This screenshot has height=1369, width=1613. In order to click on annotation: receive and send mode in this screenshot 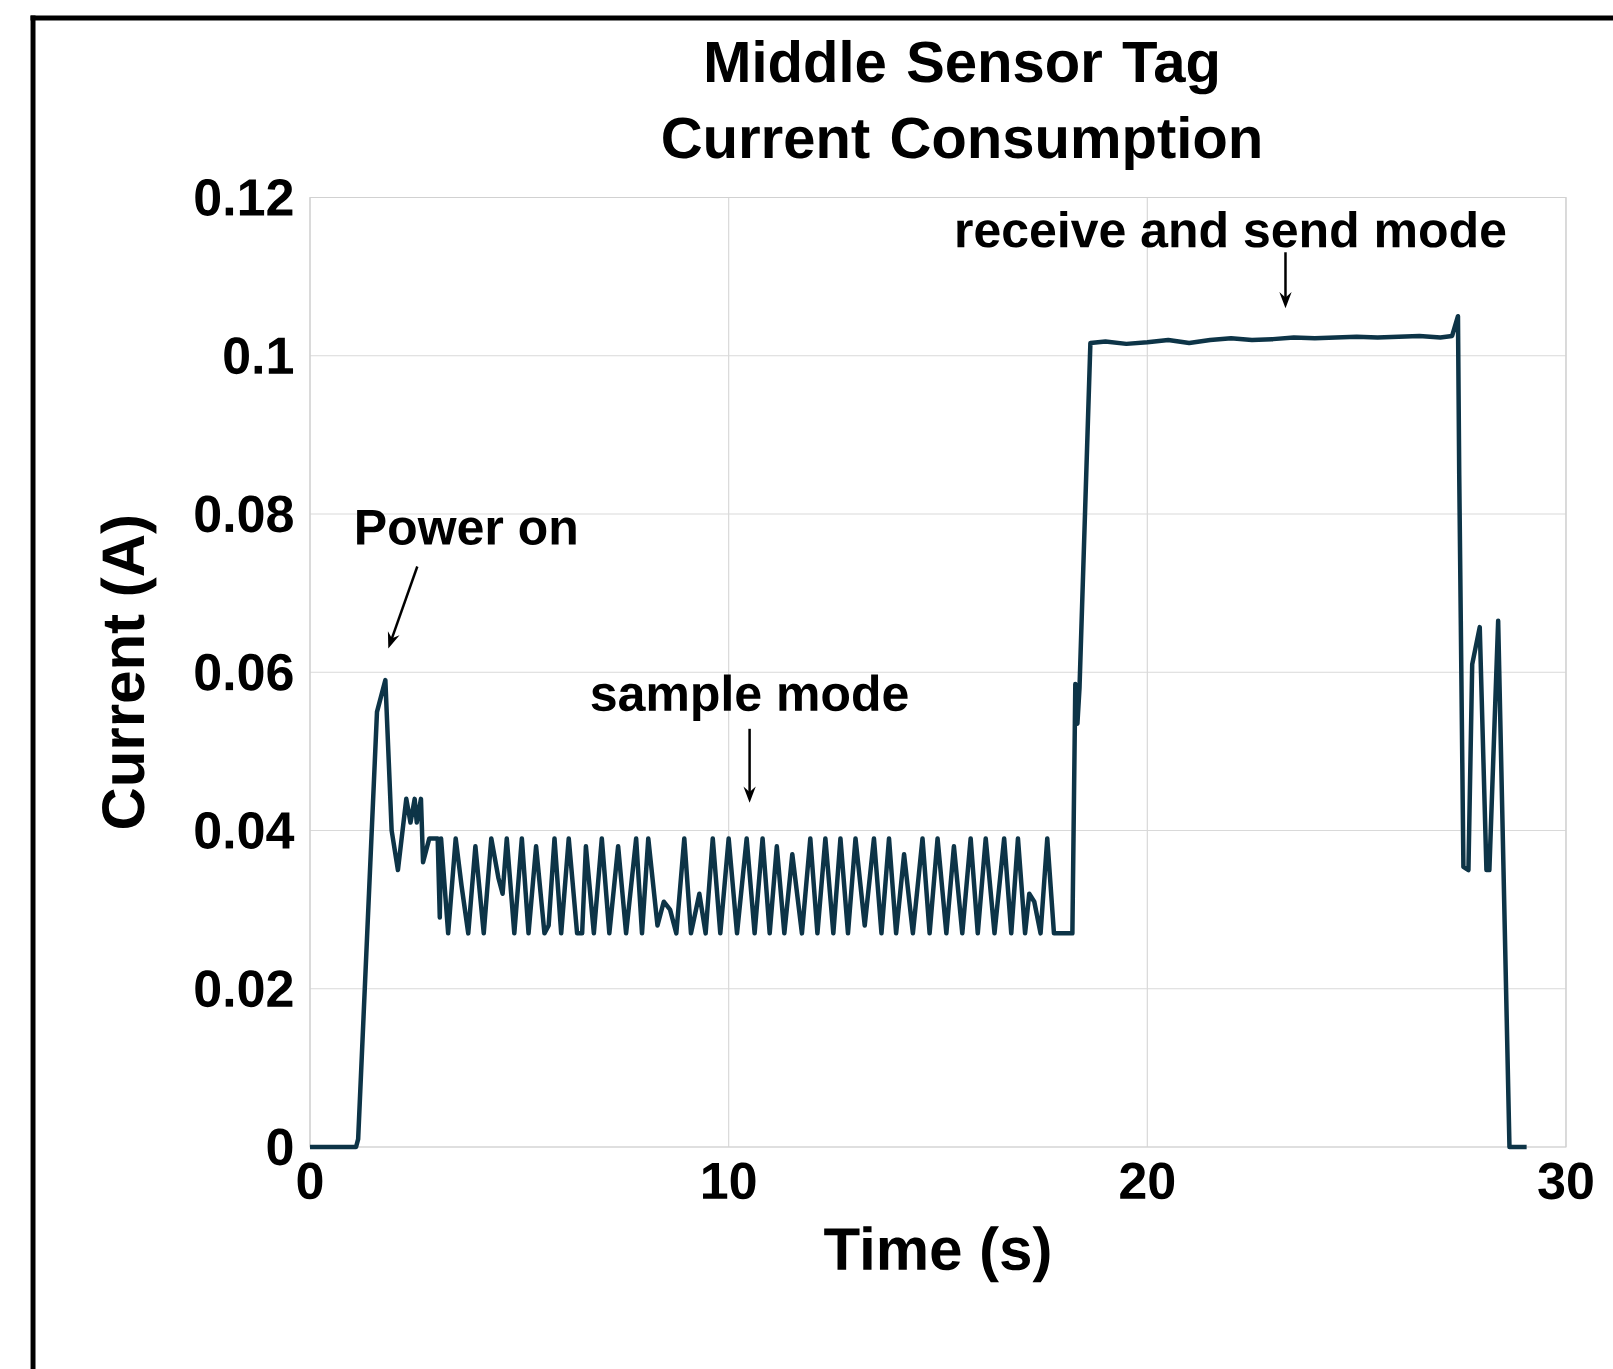, I will do `click(1231, 229)`.